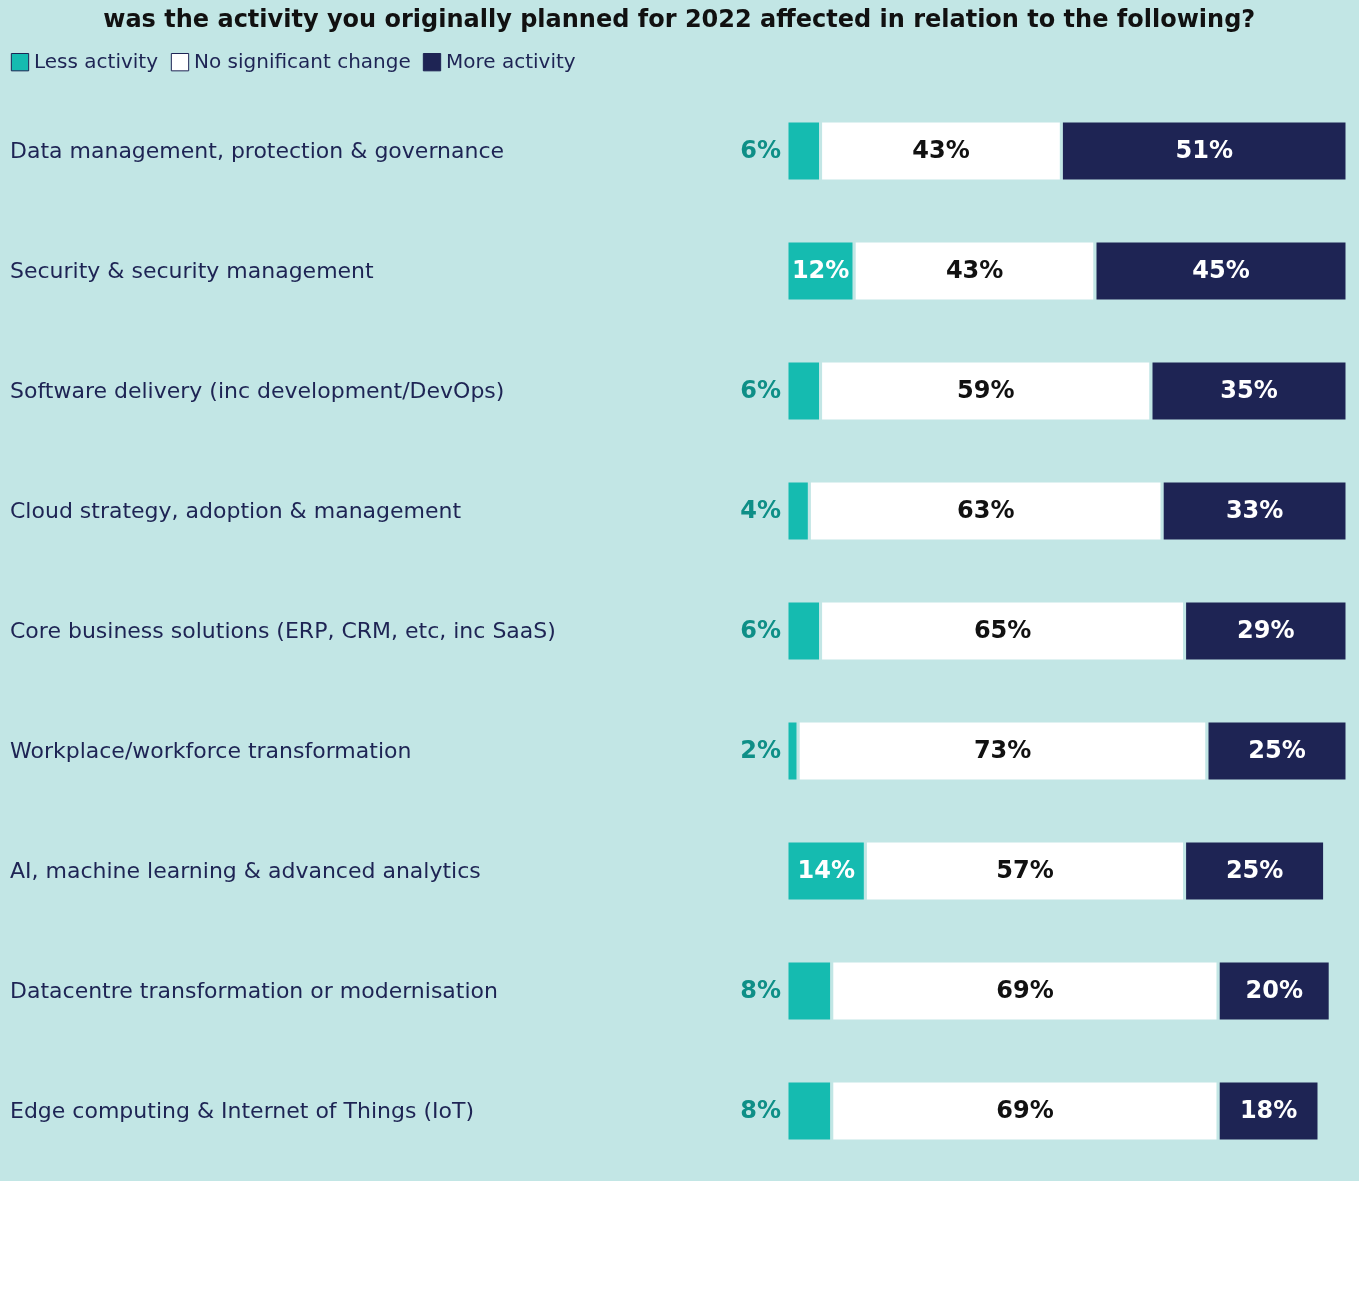 This screenshot has width=1363, height=1299. Describe the element at coordinates (1002, 630) in the screenshot. I see `data-label: 65%` at that location.